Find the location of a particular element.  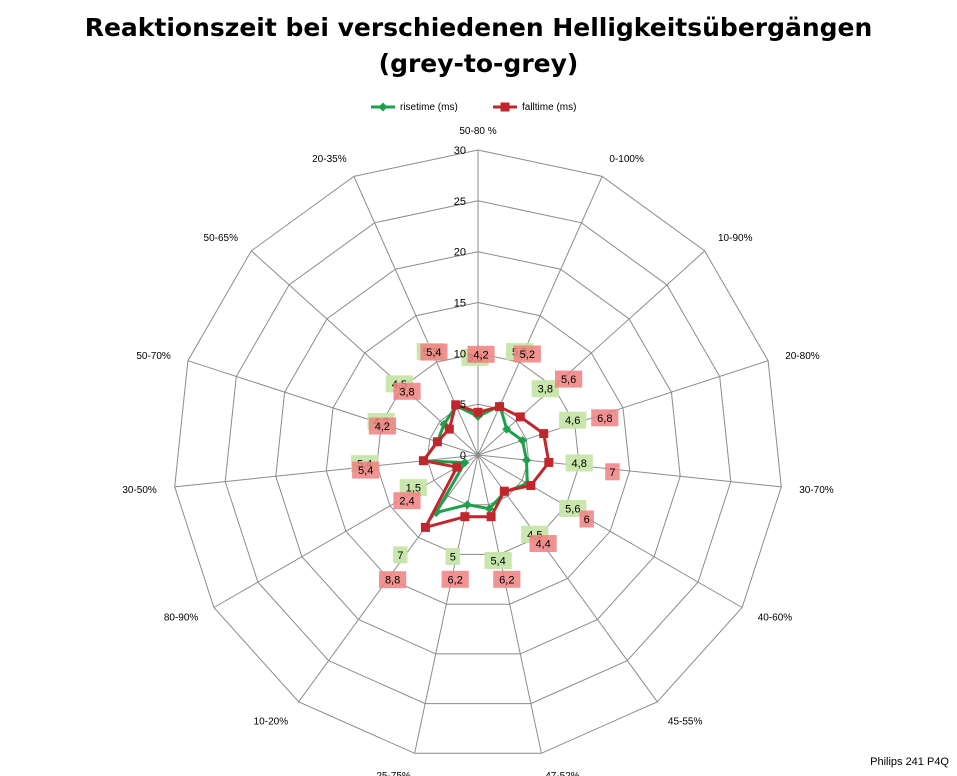

series-line-falltime is located at coordinates (486, 466).